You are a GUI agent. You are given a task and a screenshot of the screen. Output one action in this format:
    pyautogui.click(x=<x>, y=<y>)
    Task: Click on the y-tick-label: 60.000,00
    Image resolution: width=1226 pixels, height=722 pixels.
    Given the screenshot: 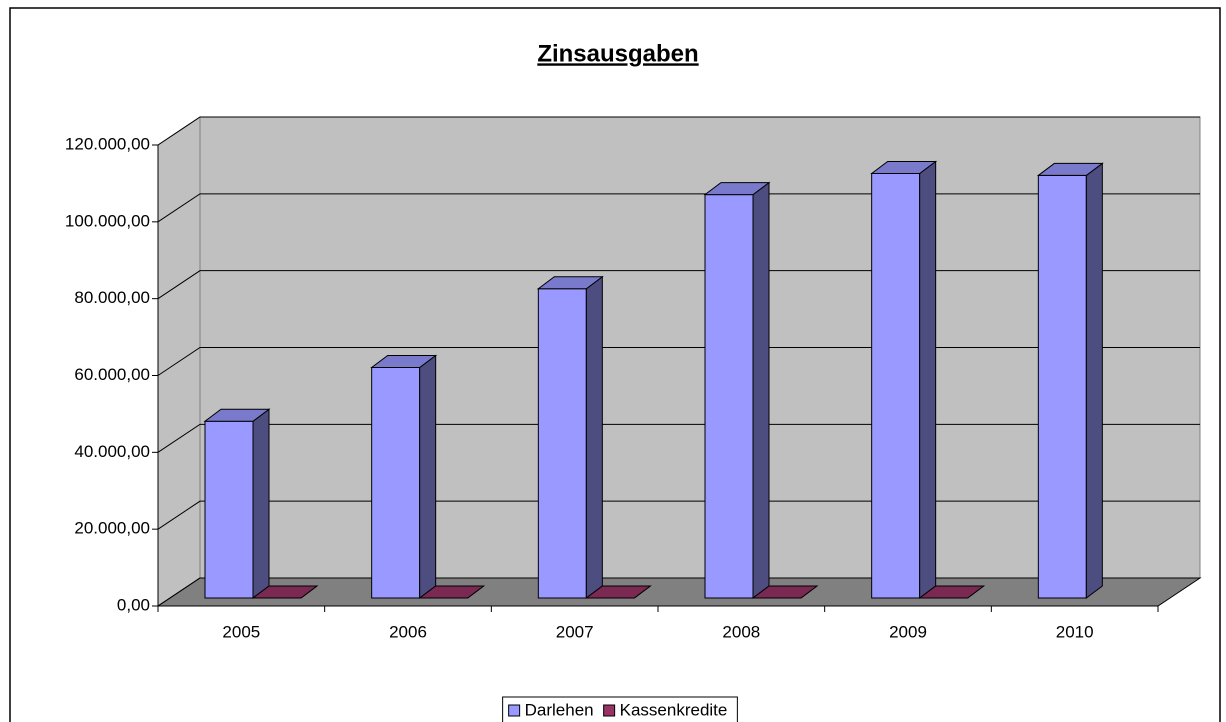 What is the action you would take?
    pyautogui.click(x=112, y=374)
    